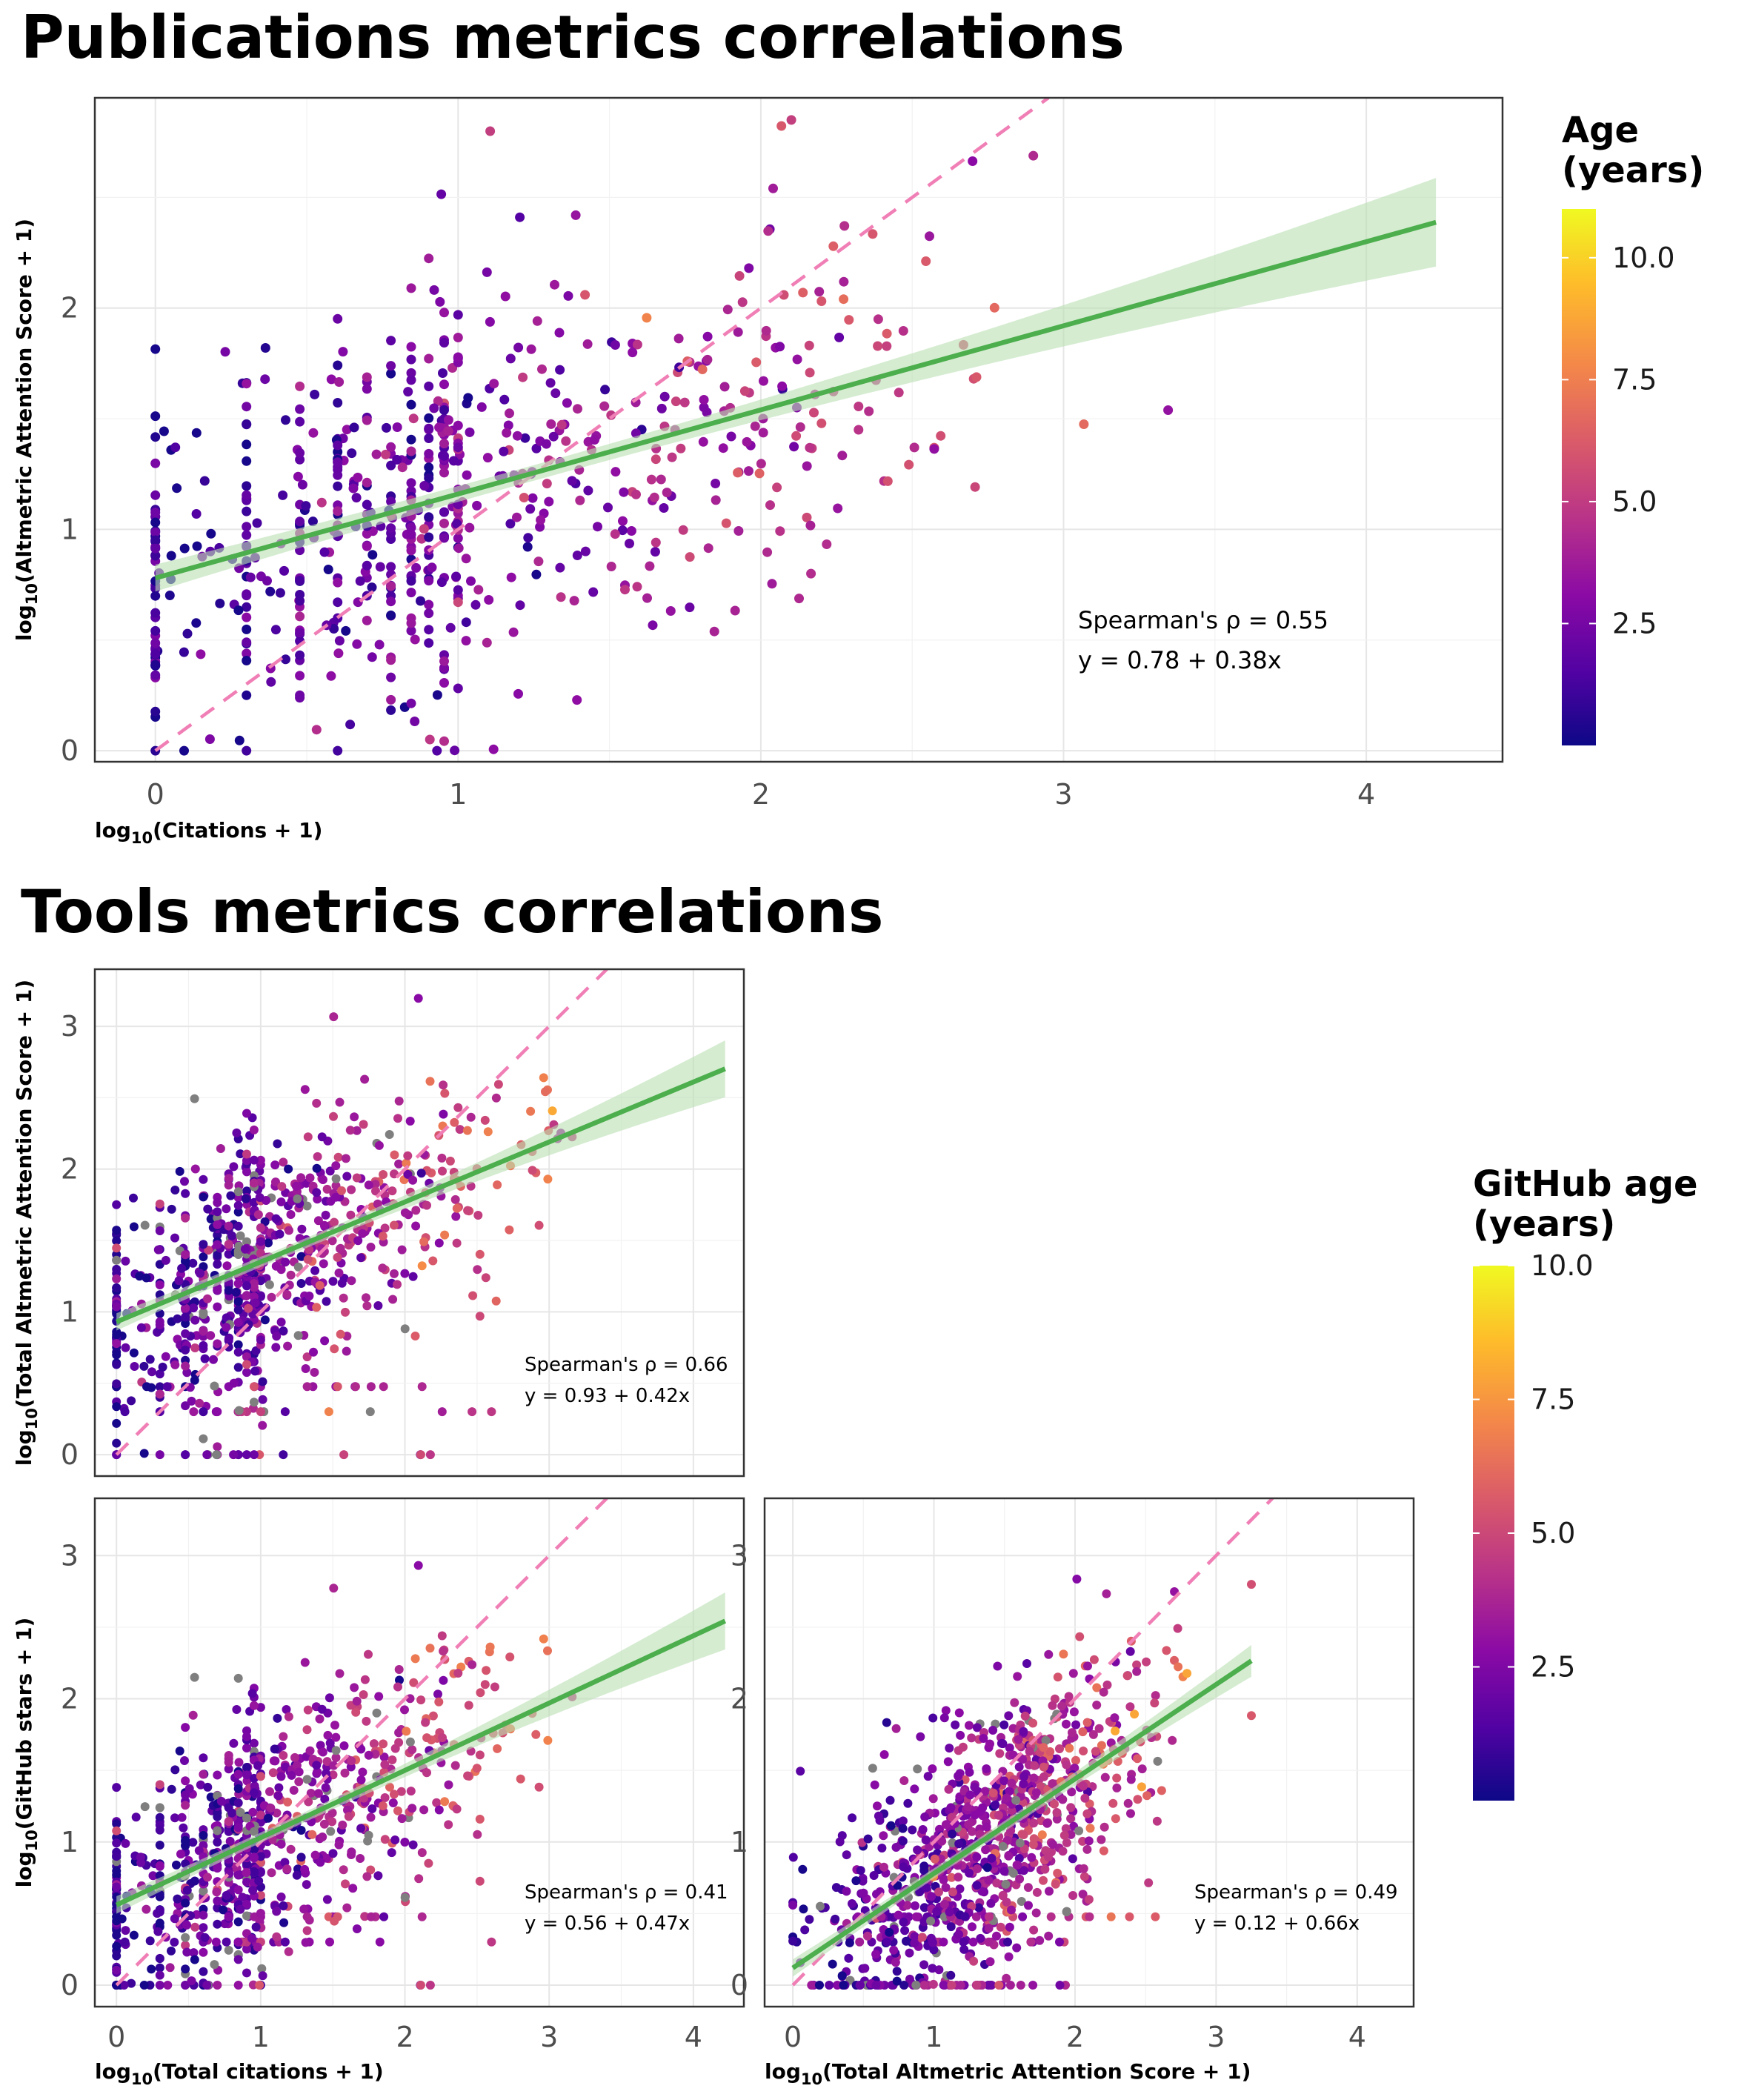 This screenshot has height=2100, width=1750. Describe the element at coordinates (793, 2037) in the screenshot. I see `x-tick-label: 0` at that location.